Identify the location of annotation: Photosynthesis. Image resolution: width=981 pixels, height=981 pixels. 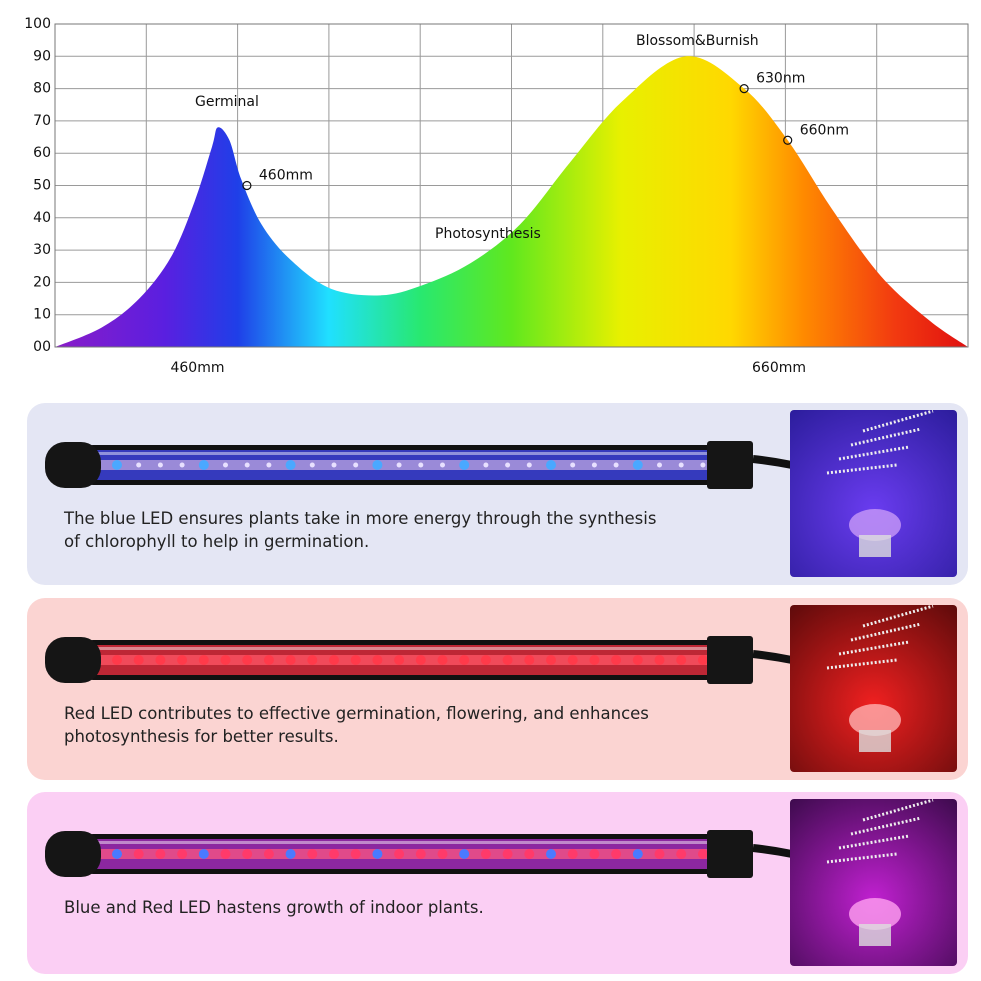
(488, 234).